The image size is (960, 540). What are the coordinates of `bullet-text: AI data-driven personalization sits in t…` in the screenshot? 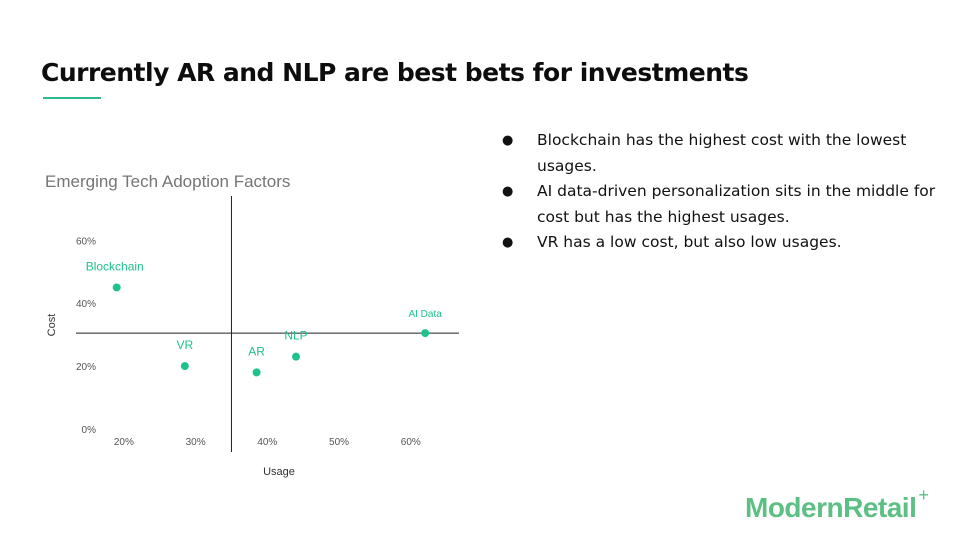 It's located at (736, 204).